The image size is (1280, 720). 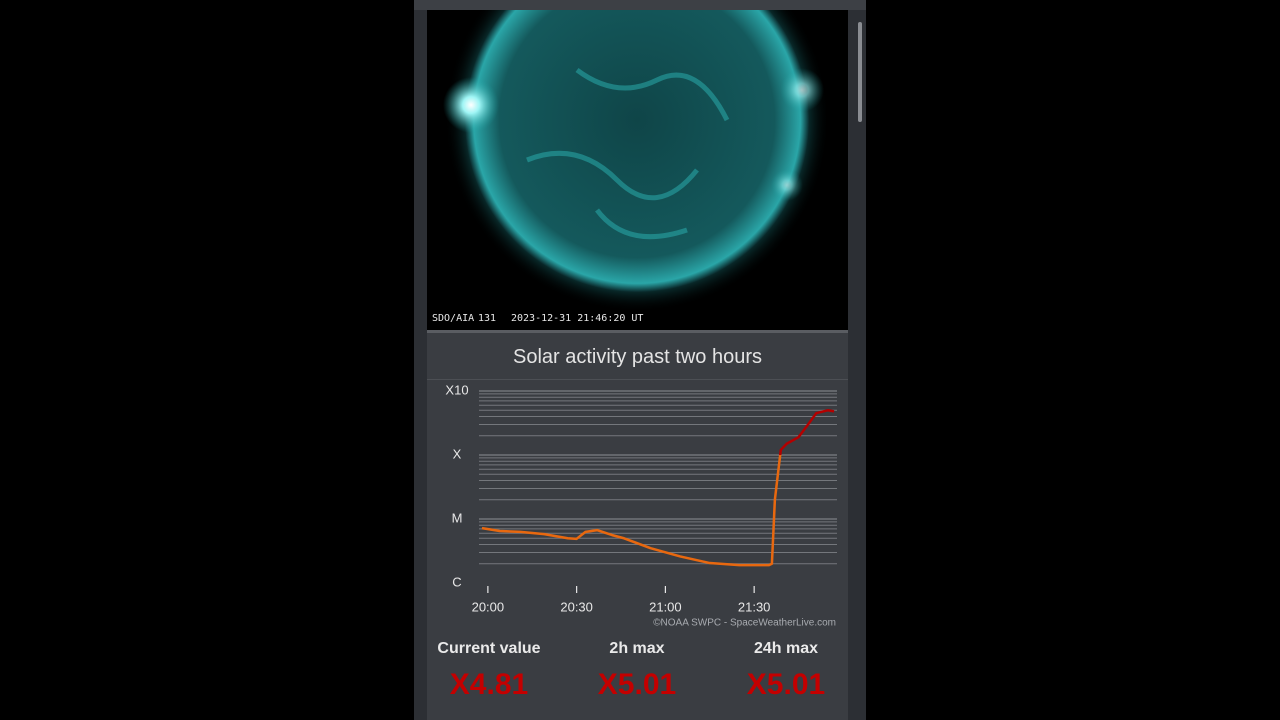 What do you see at coordinates (487, 318) in the screenshot?
I see `image-caption: 131` at bounding box center [487, 318].